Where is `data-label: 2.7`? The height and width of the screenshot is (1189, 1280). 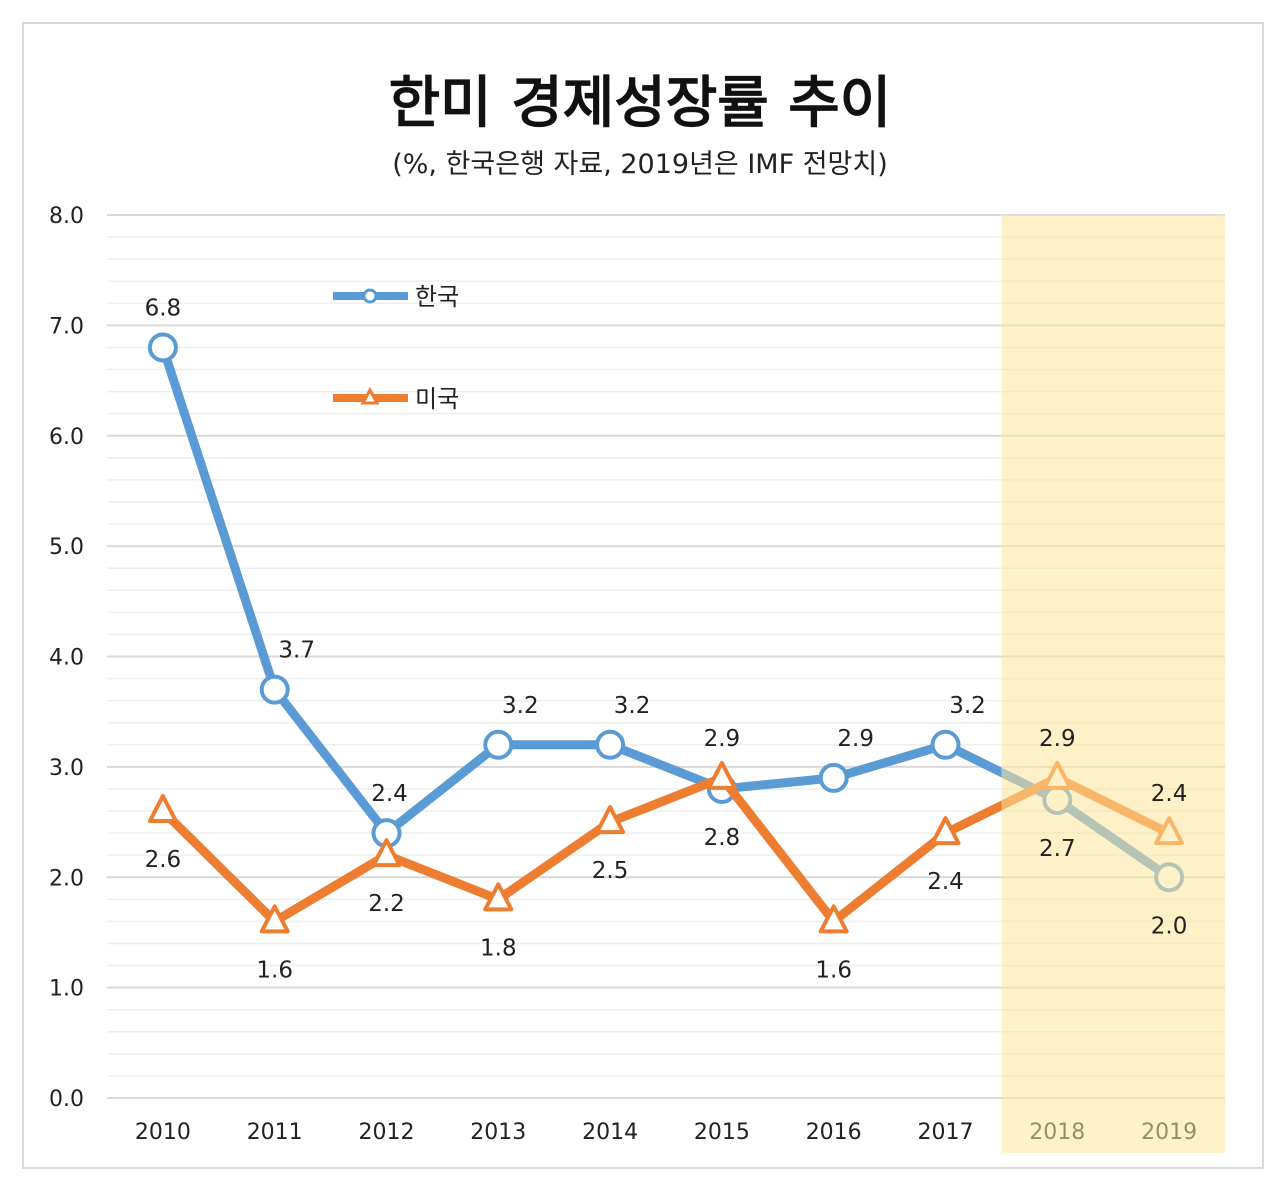
data-label: 2.7 is located at coordinates (1057, 849).